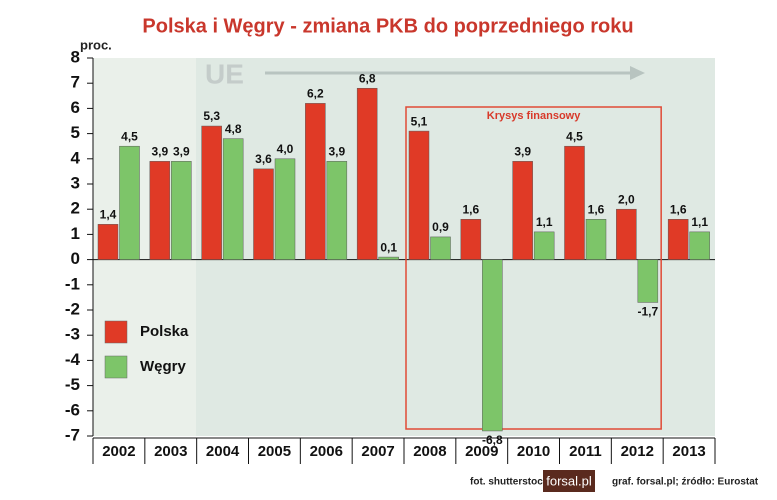 This screenshot has height=500, width=777. I want to click on y-tick-label: 2, so click(75, 208).